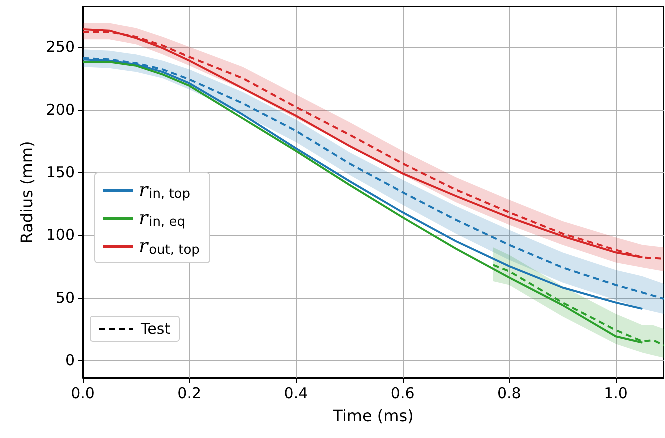  Describe the element at coordinates (156, 329) in the screenshot. I see `annotation: Test` at that location.